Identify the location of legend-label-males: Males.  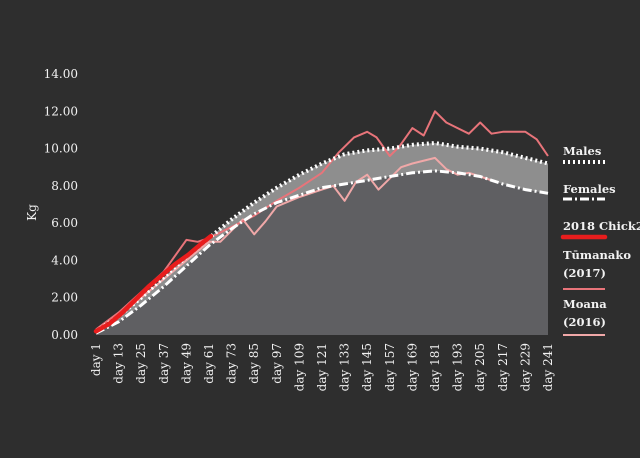
(582, 151).